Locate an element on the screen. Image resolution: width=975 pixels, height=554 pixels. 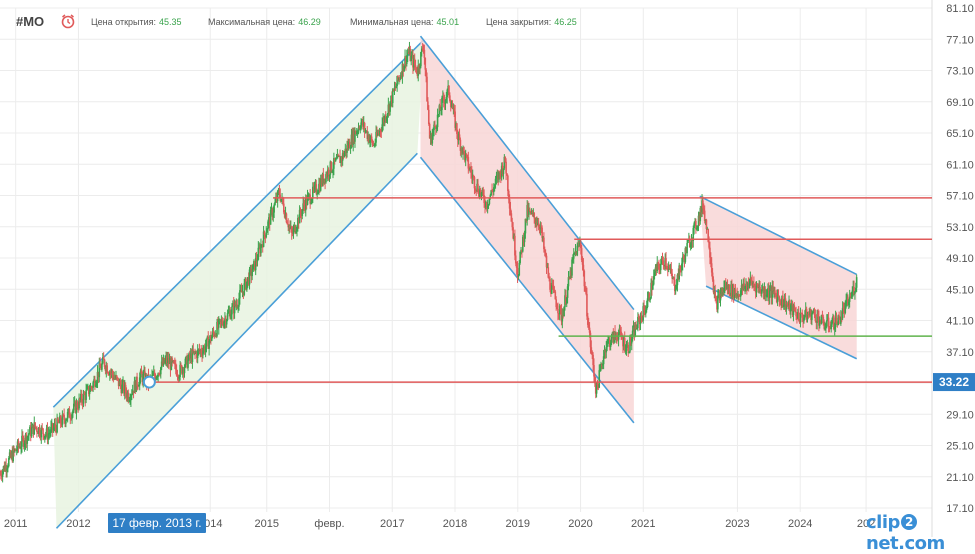
y-tick-label: 57.10 is located at coordinates (960, 197).